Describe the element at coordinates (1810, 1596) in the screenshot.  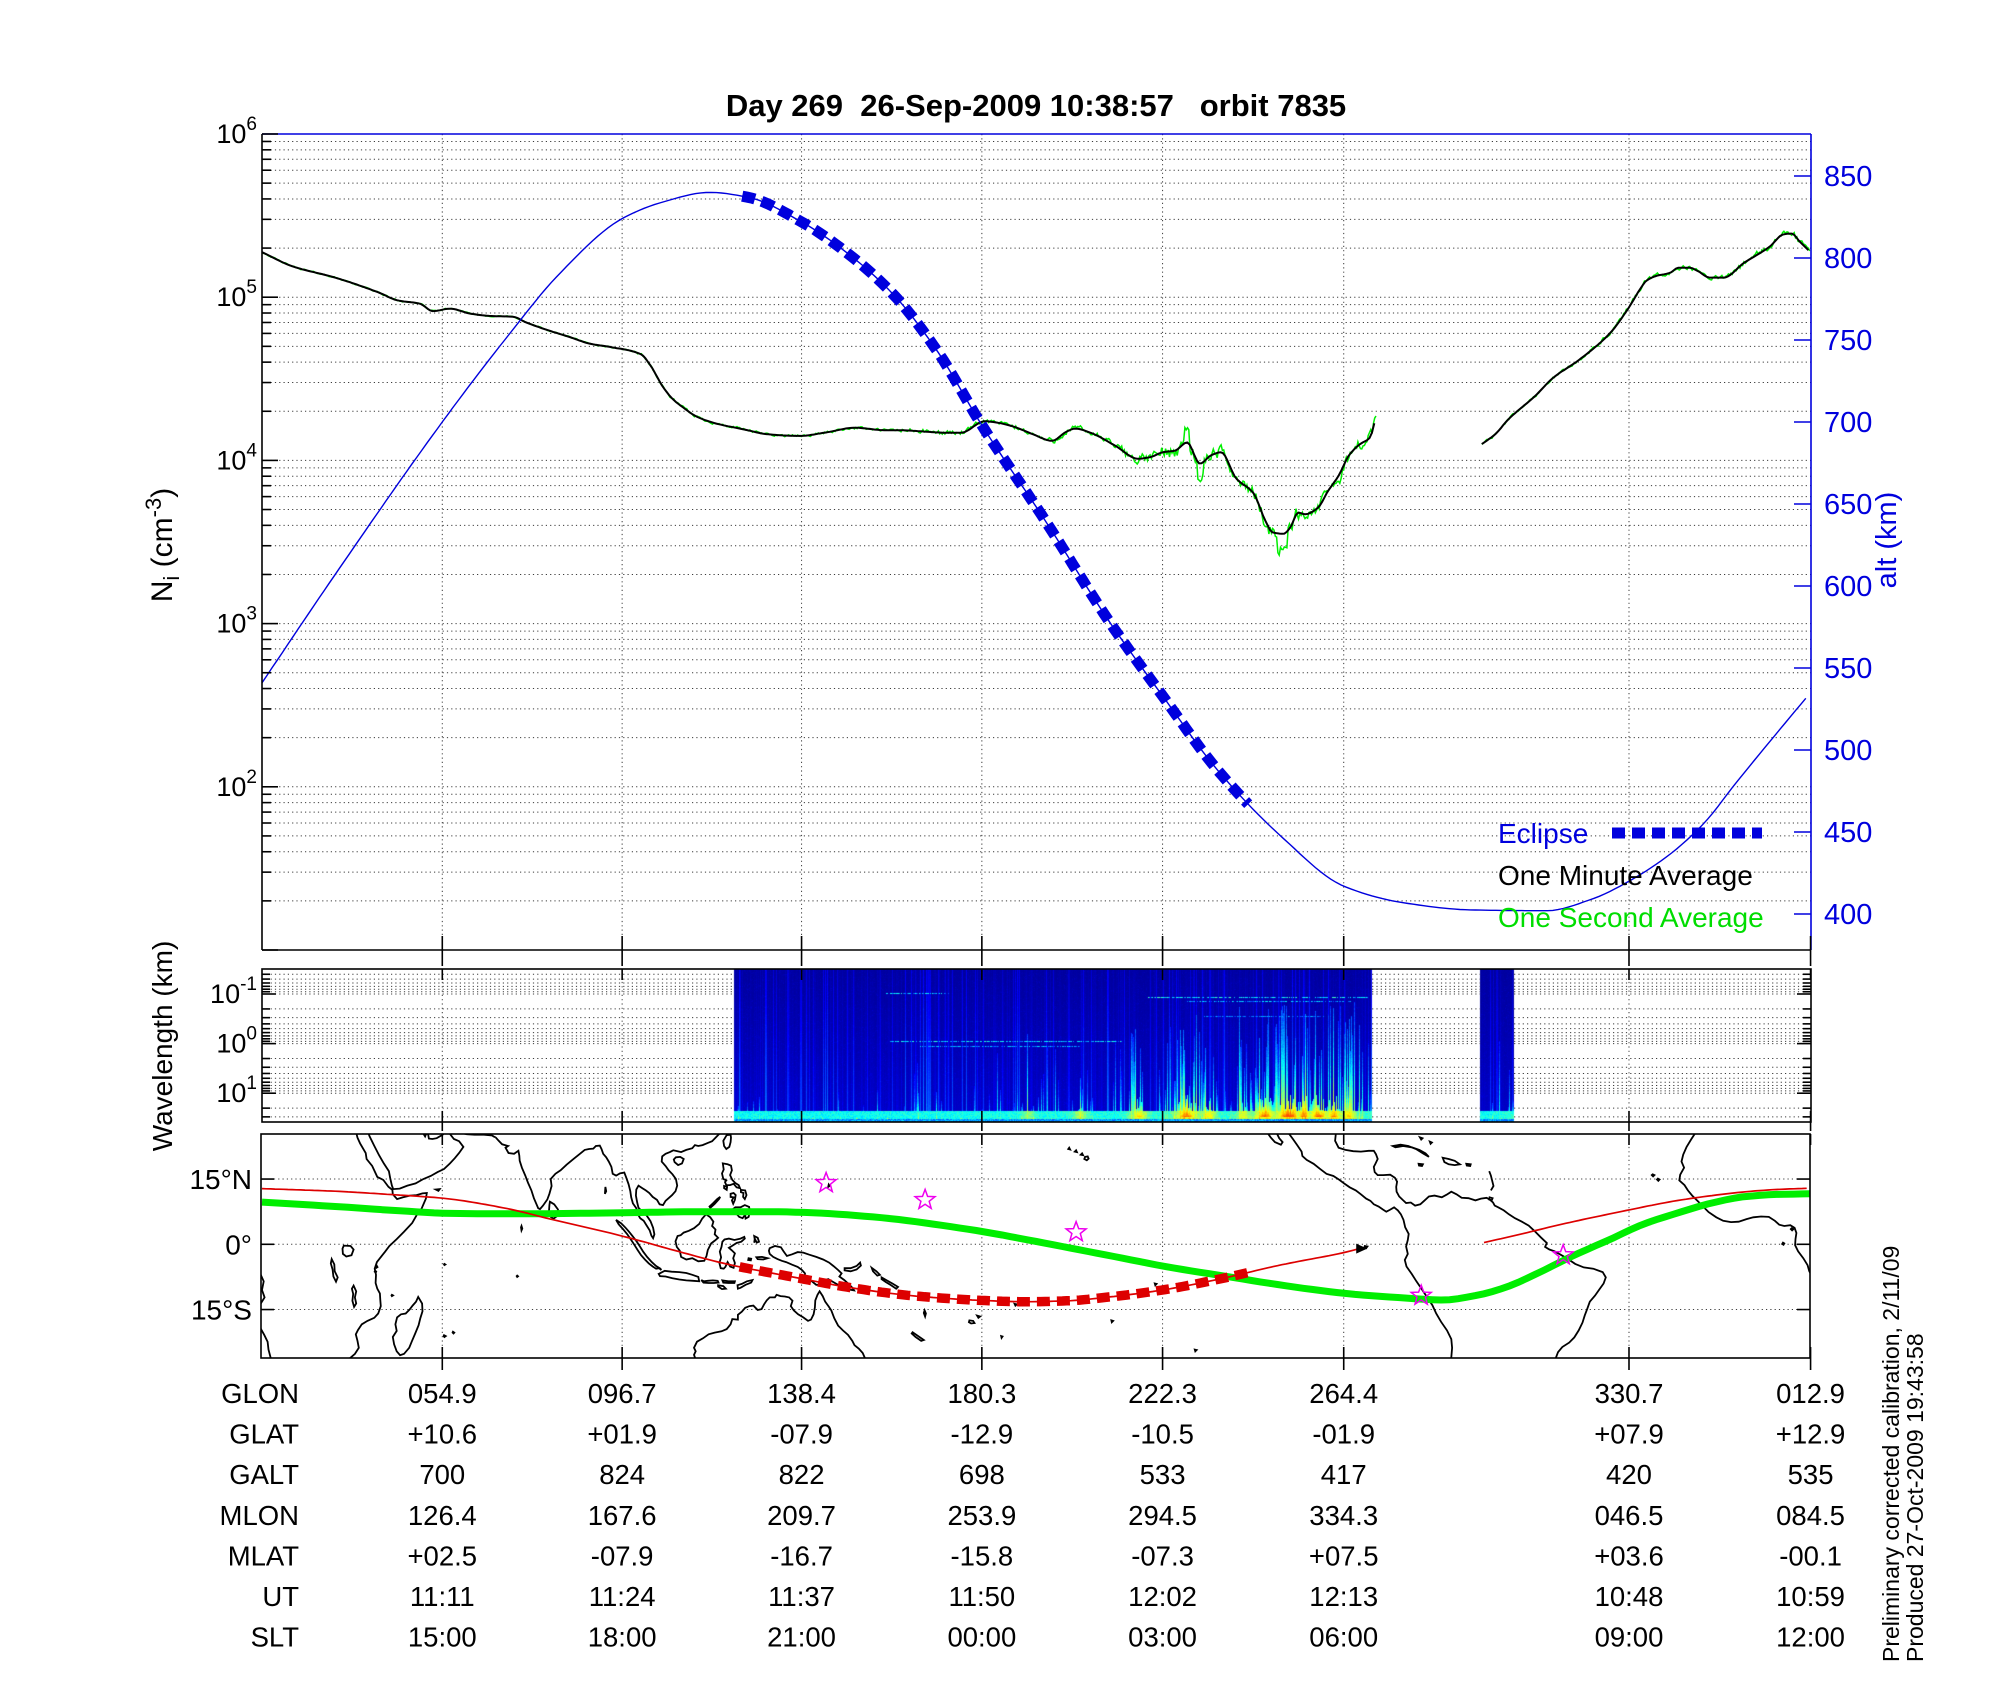
I see `table-cell: 10:59` at that location.